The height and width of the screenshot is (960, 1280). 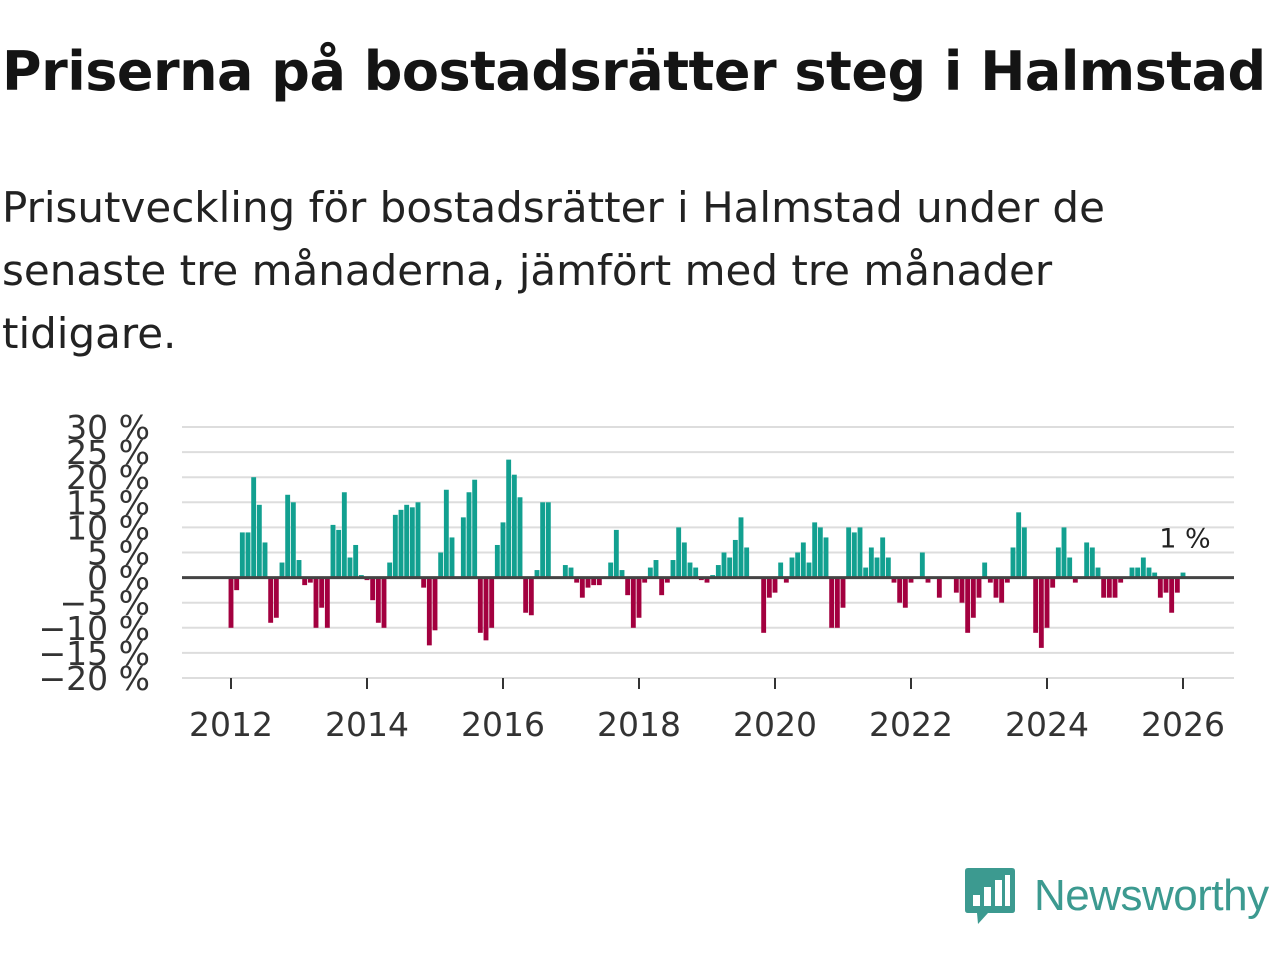 What do you see at coordinates (639, 724) in the screenshot?
I see `x-tick-label: 2018` at bounding box center [639, 724].